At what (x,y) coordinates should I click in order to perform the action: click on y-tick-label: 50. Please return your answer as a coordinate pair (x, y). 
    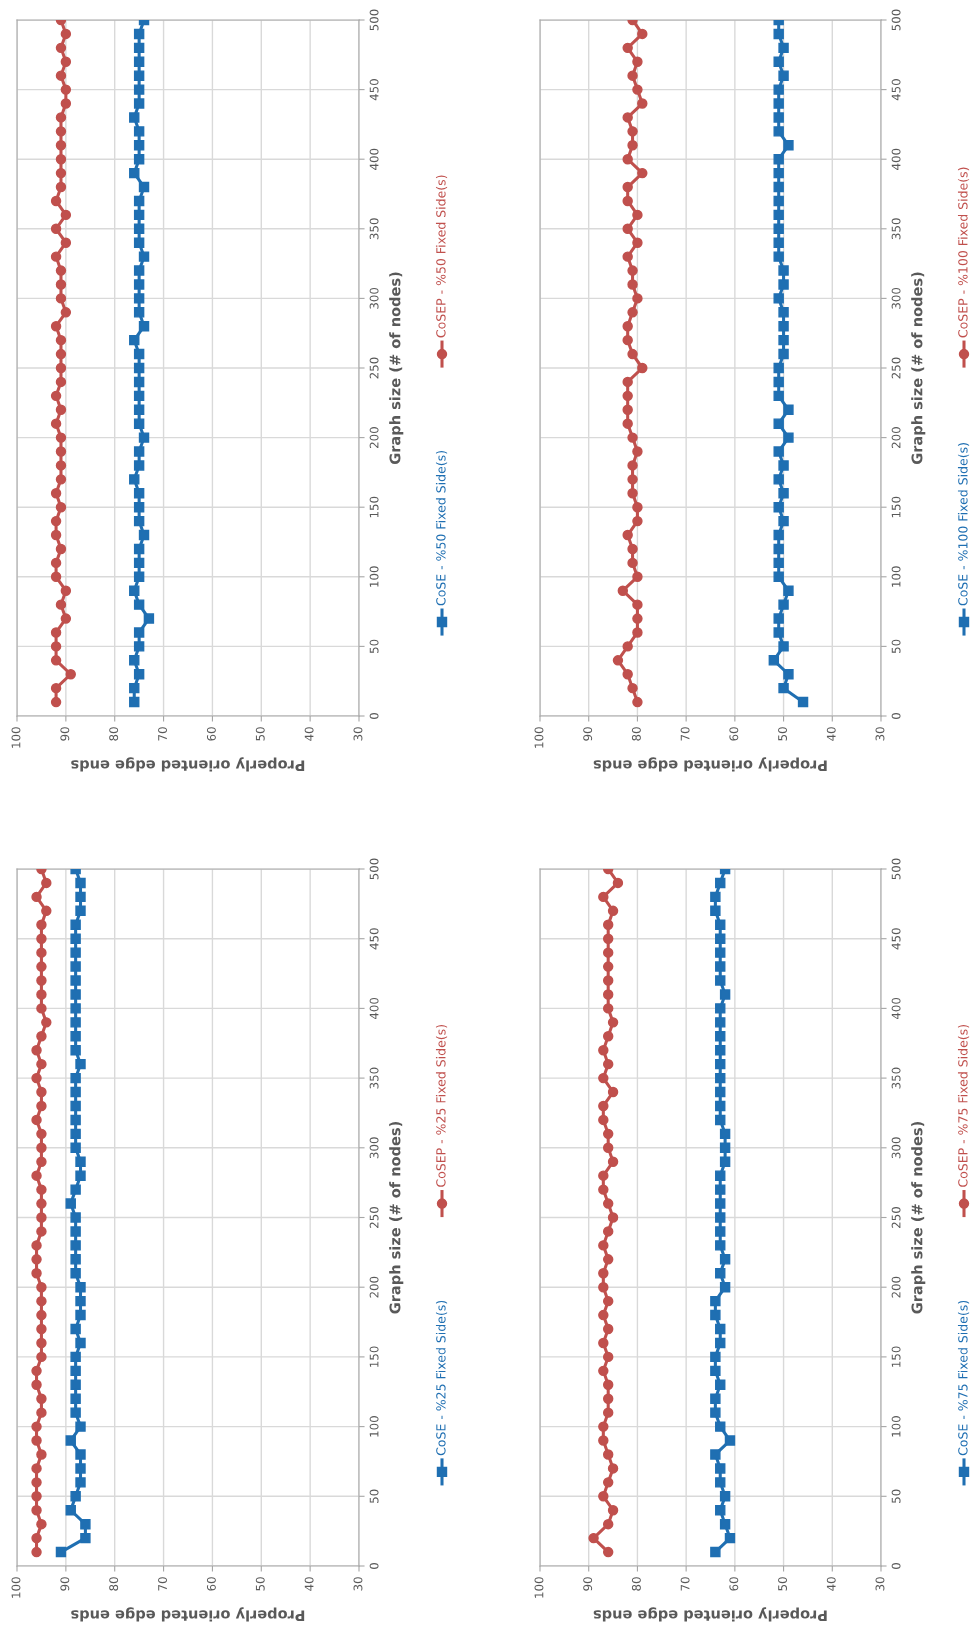
    Looking at the image, I should click on (374, 1496).